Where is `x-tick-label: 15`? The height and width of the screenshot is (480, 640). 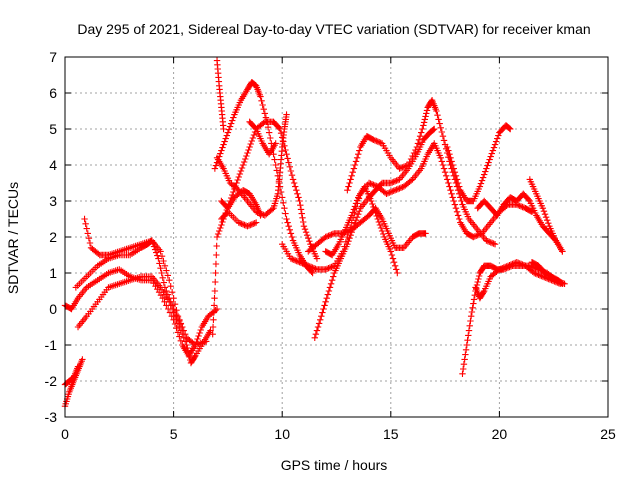 x-tick-label: 15 is located at coordinates (391, 434).